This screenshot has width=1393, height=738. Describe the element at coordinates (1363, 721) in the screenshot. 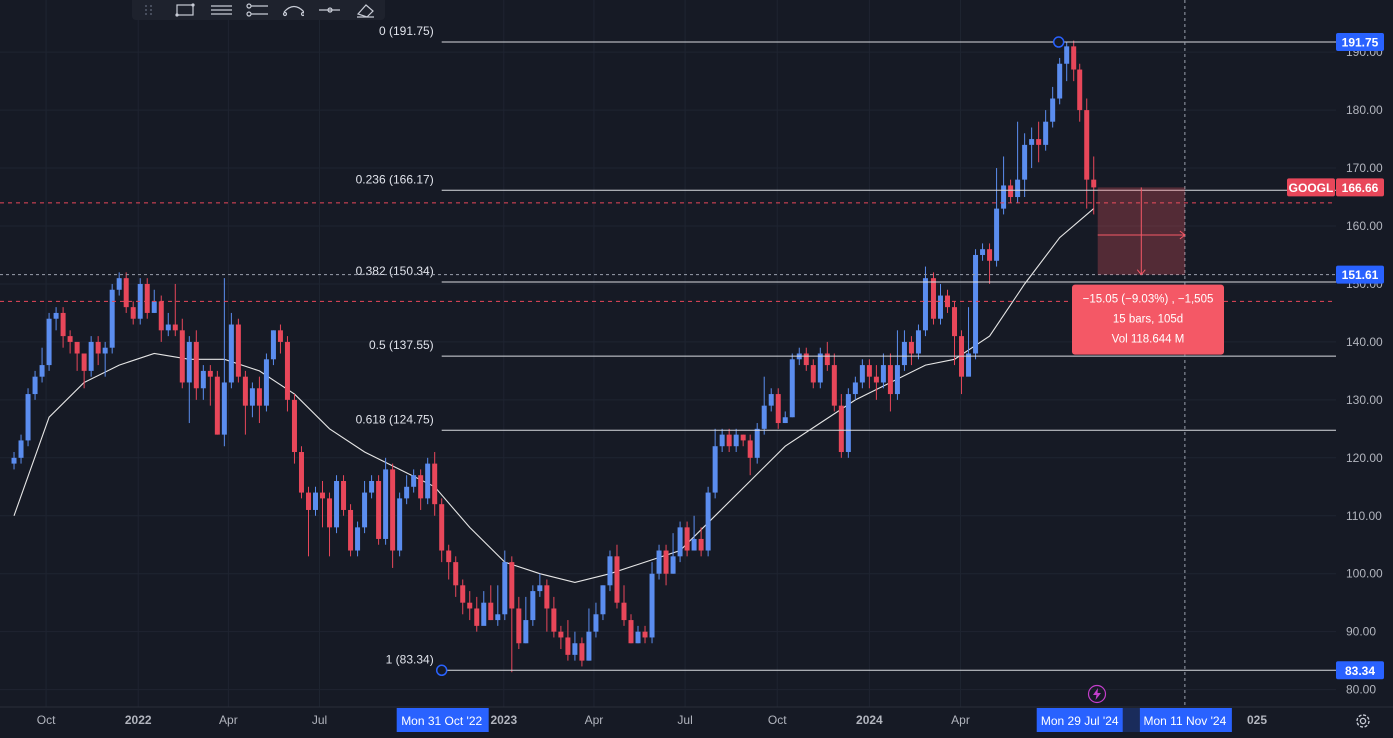

I see `settings-gear-icon` at that location.